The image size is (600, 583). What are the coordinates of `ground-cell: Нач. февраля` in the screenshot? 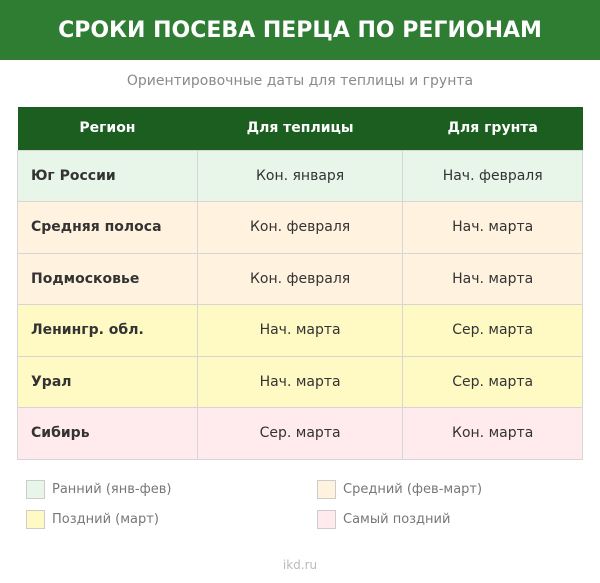 It's located at (492, 175).